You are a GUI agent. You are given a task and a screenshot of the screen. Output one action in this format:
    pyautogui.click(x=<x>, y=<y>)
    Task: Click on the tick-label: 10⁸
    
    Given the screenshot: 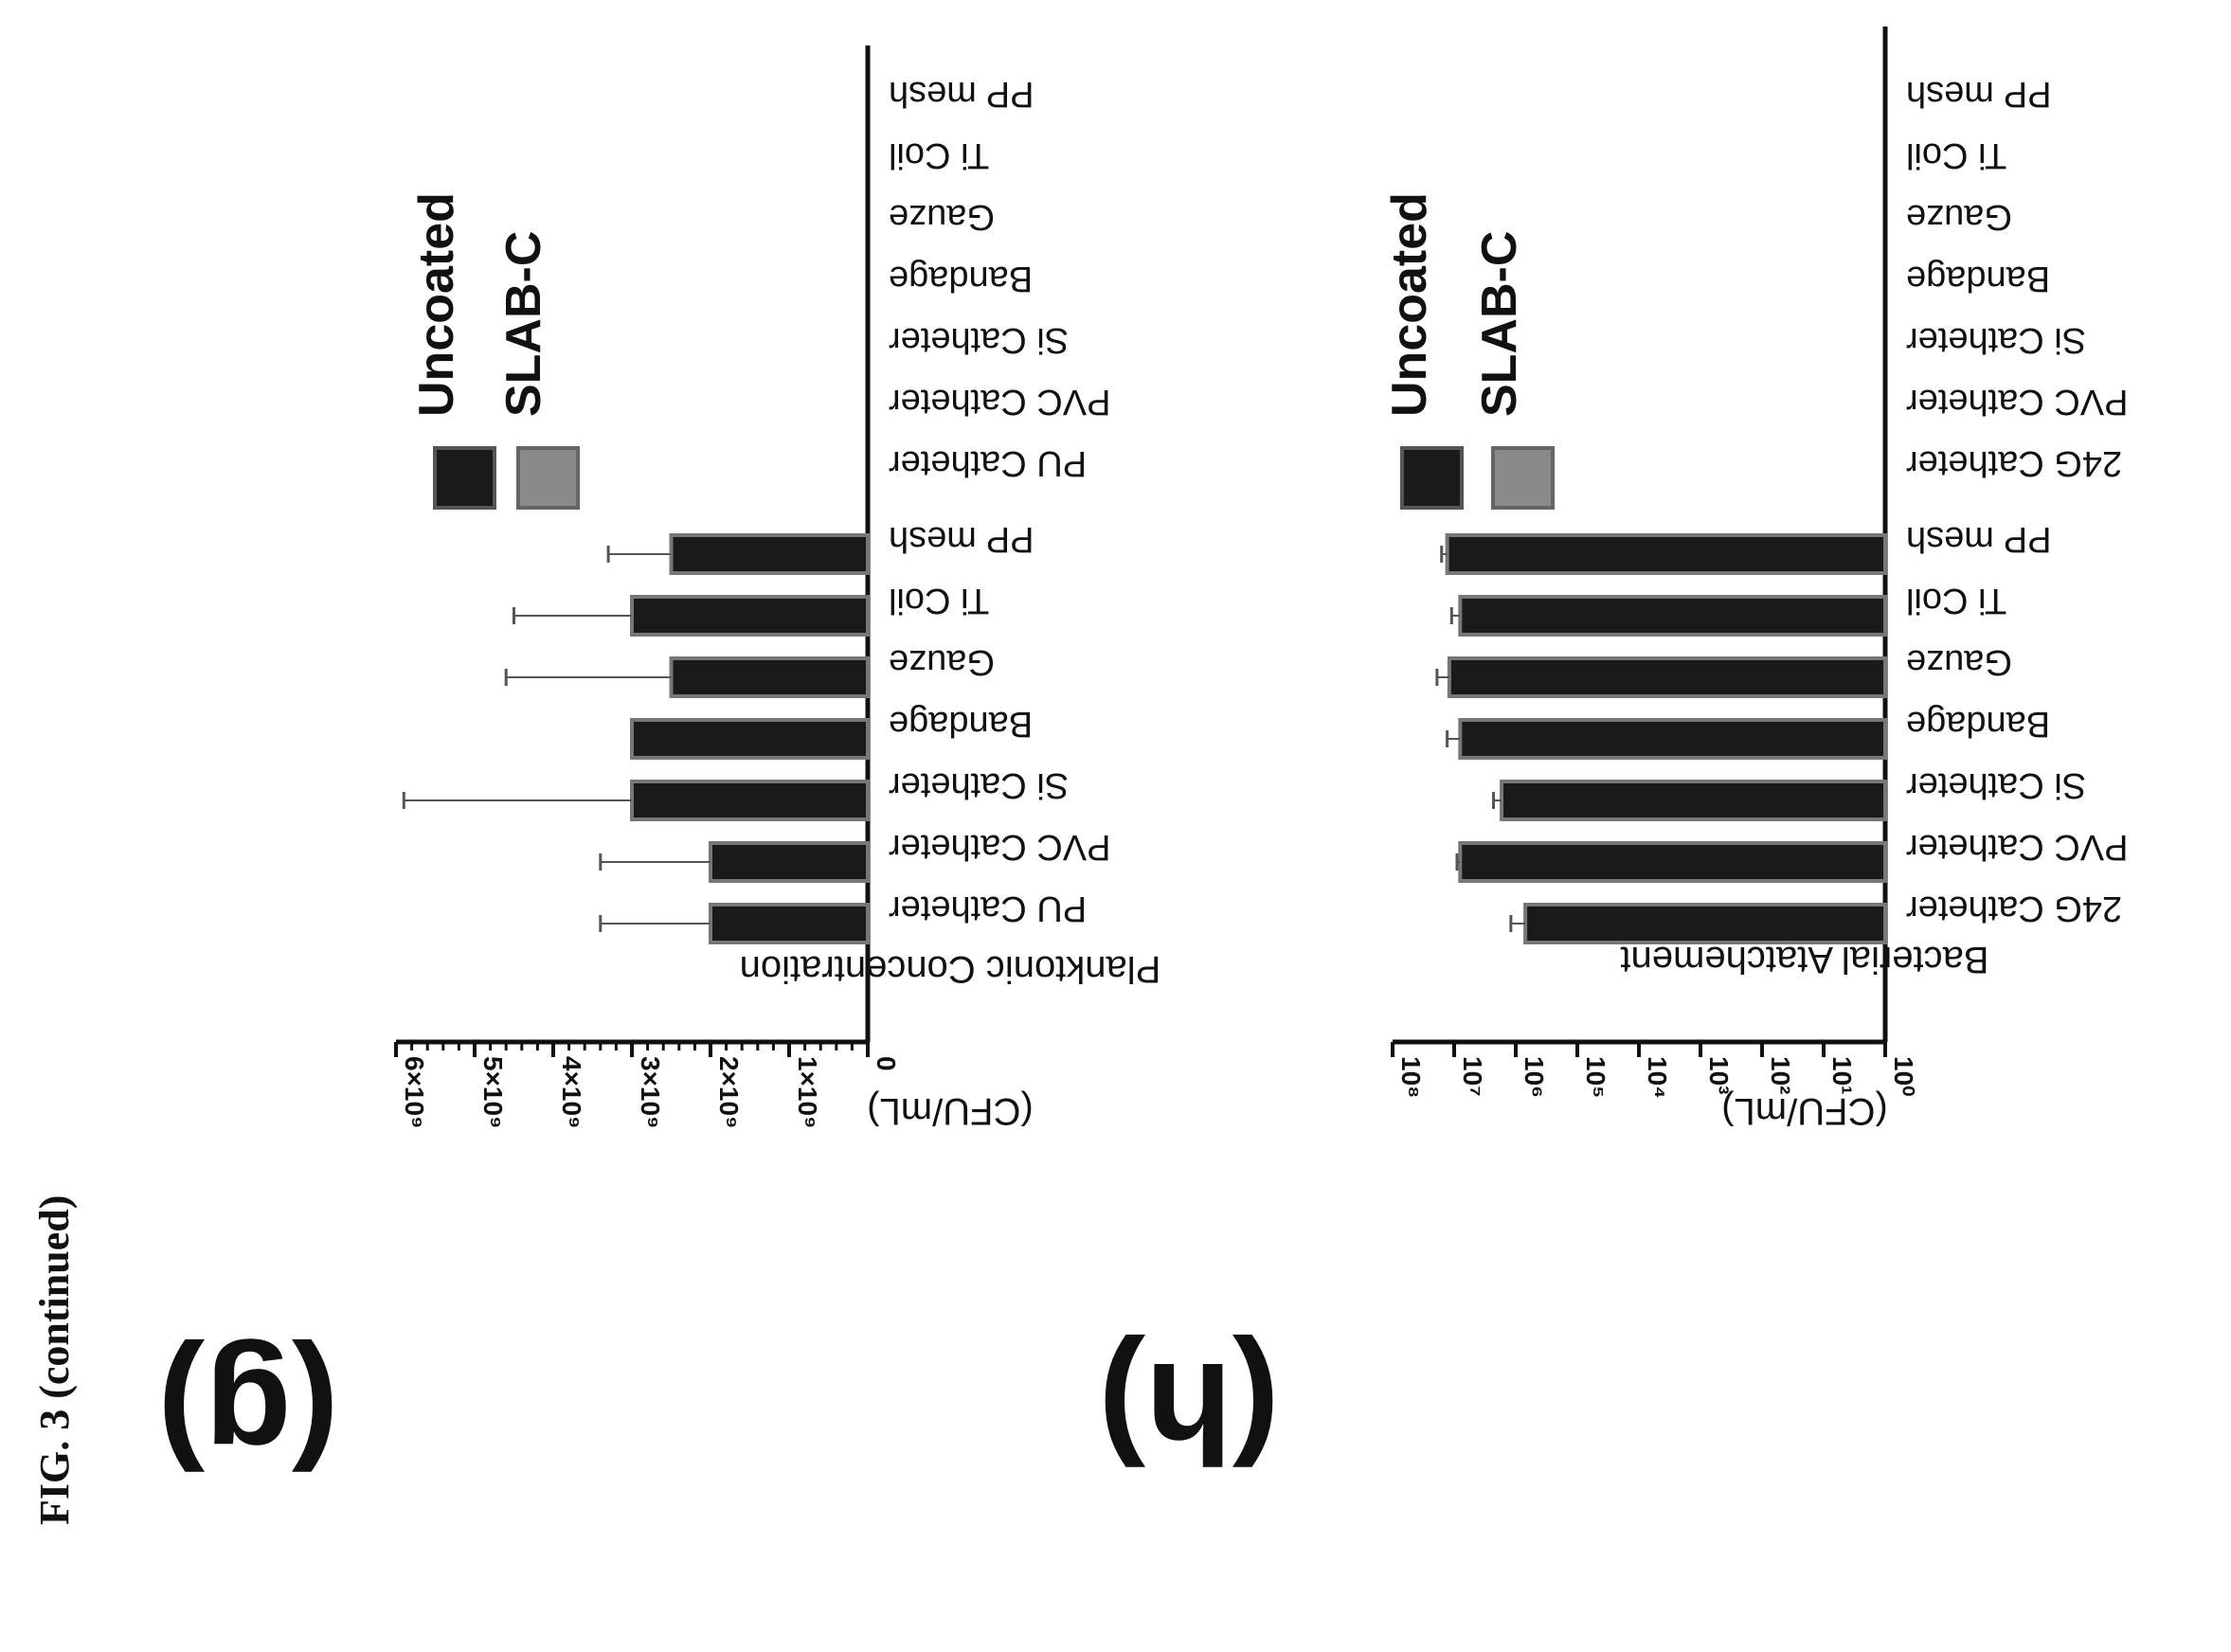 What is the action you would take?
    pyautogui.click(x=1411, y=1077)
    